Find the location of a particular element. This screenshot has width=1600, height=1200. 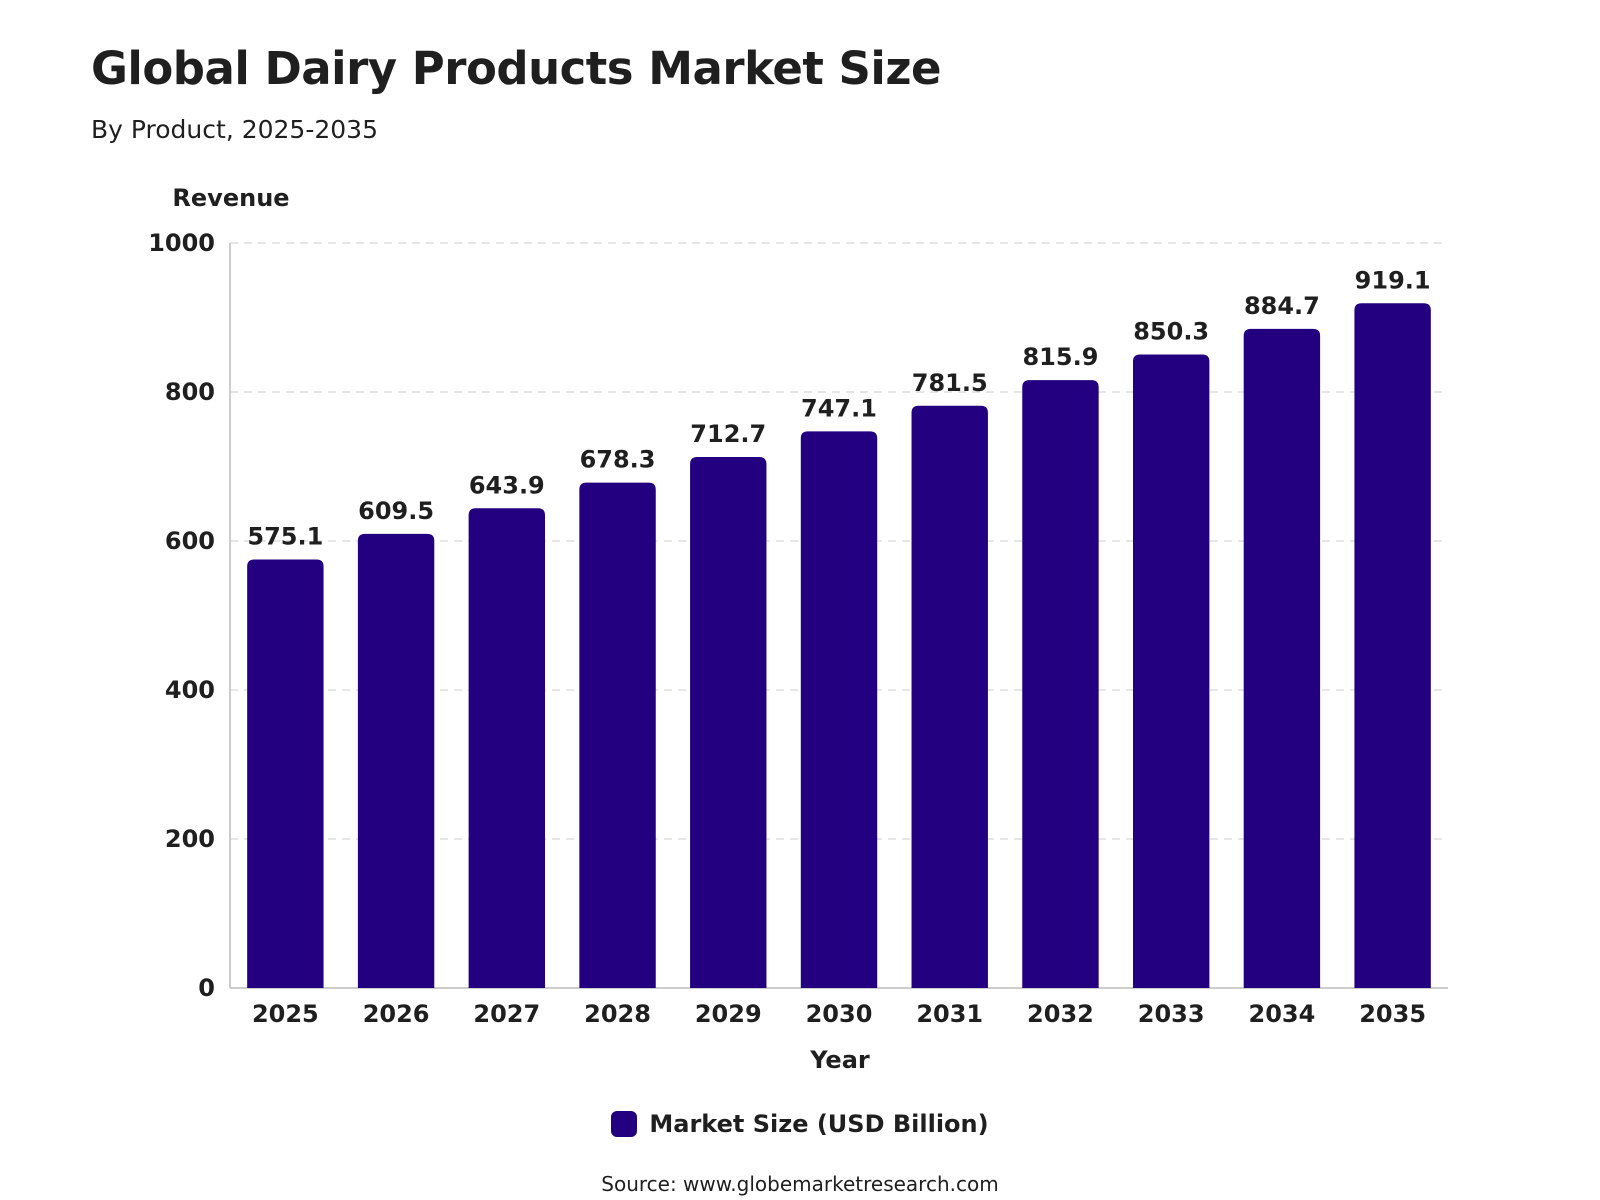

x-tick-label-2029: 2029 is located at coordinates (728, 1014).